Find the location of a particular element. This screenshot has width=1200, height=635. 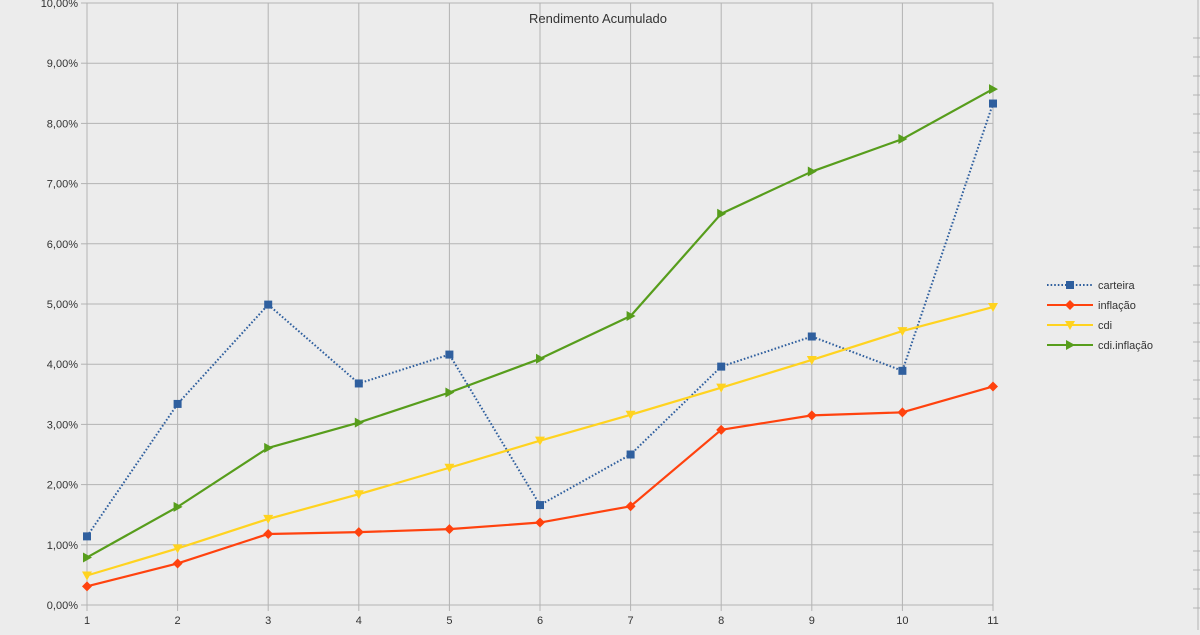

x-tick-label: 7 is located at coordinates (631, 621).